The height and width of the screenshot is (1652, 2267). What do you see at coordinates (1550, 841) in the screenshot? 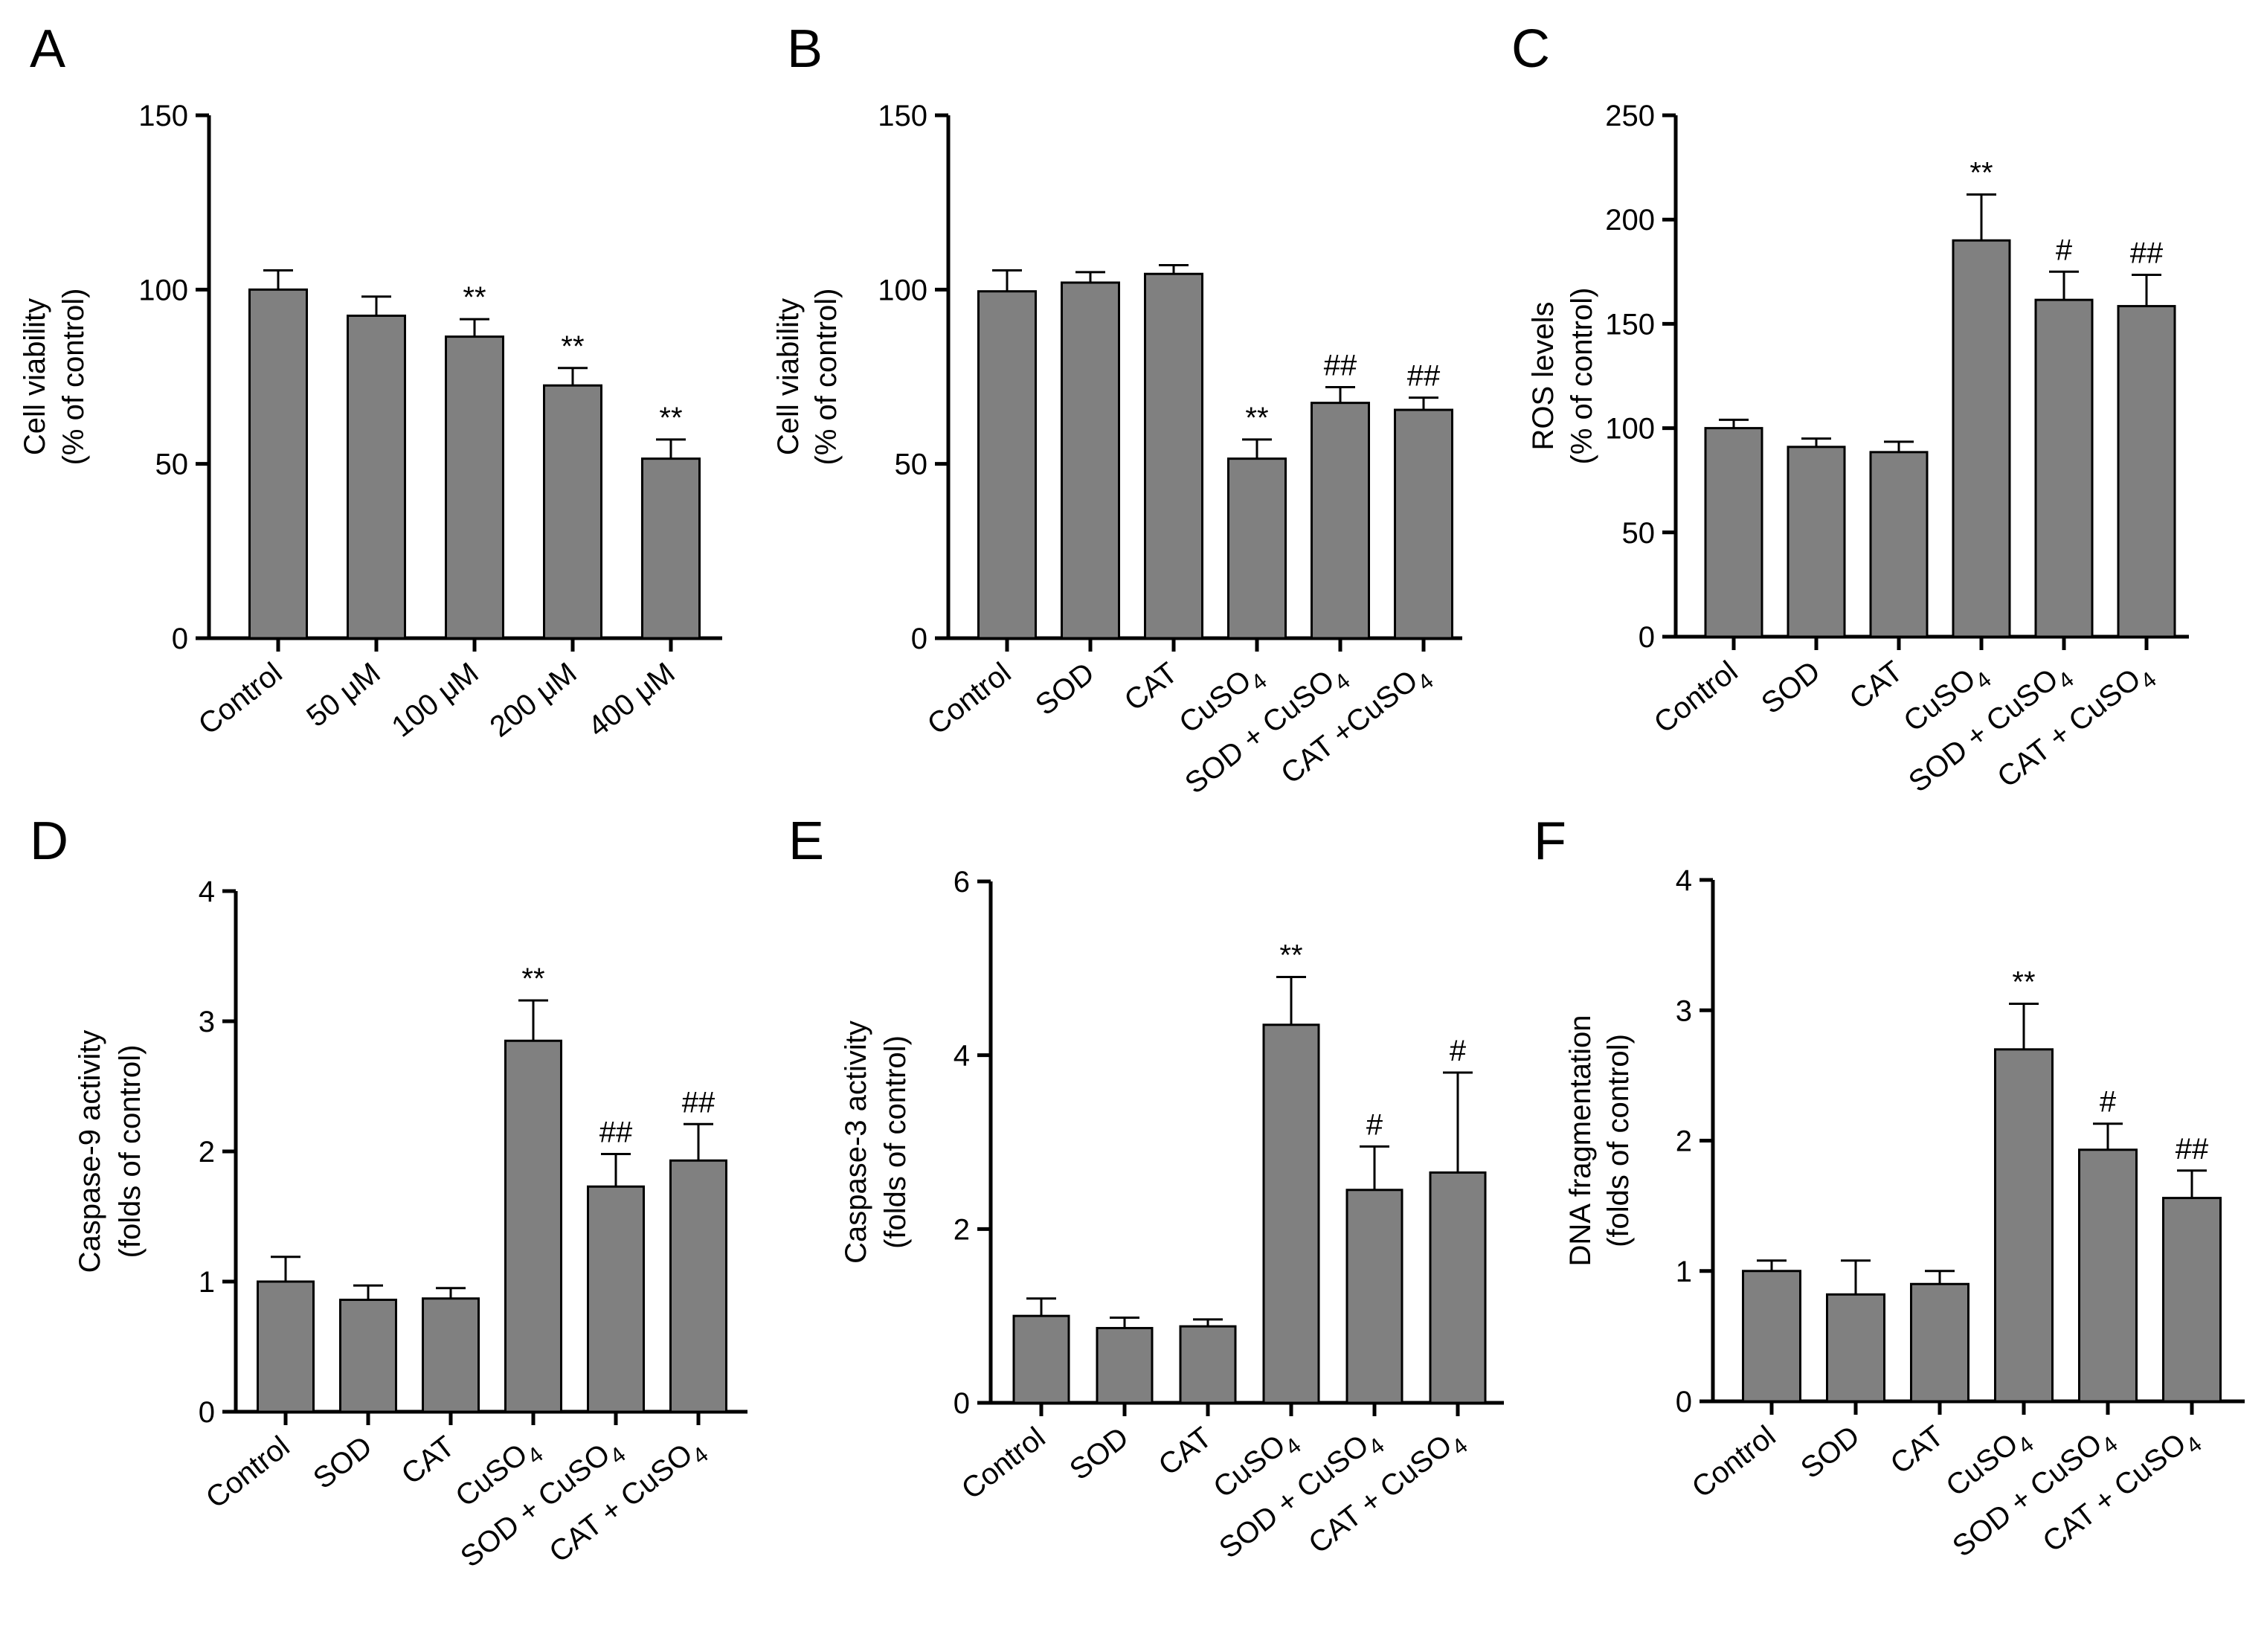
I see `panel-letter: F` at bounding box center [1550, 841].